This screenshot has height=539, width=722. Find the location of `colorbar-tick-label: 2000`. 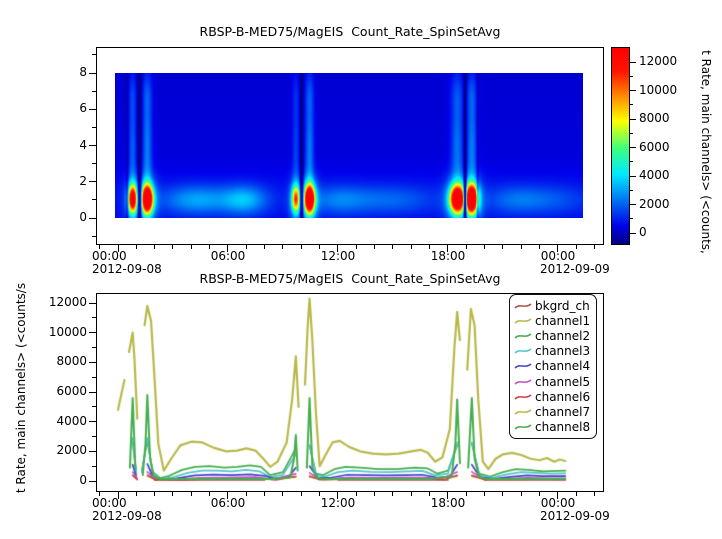

colorbar-tick-label: 2000 is located at coordinates (654, 203).